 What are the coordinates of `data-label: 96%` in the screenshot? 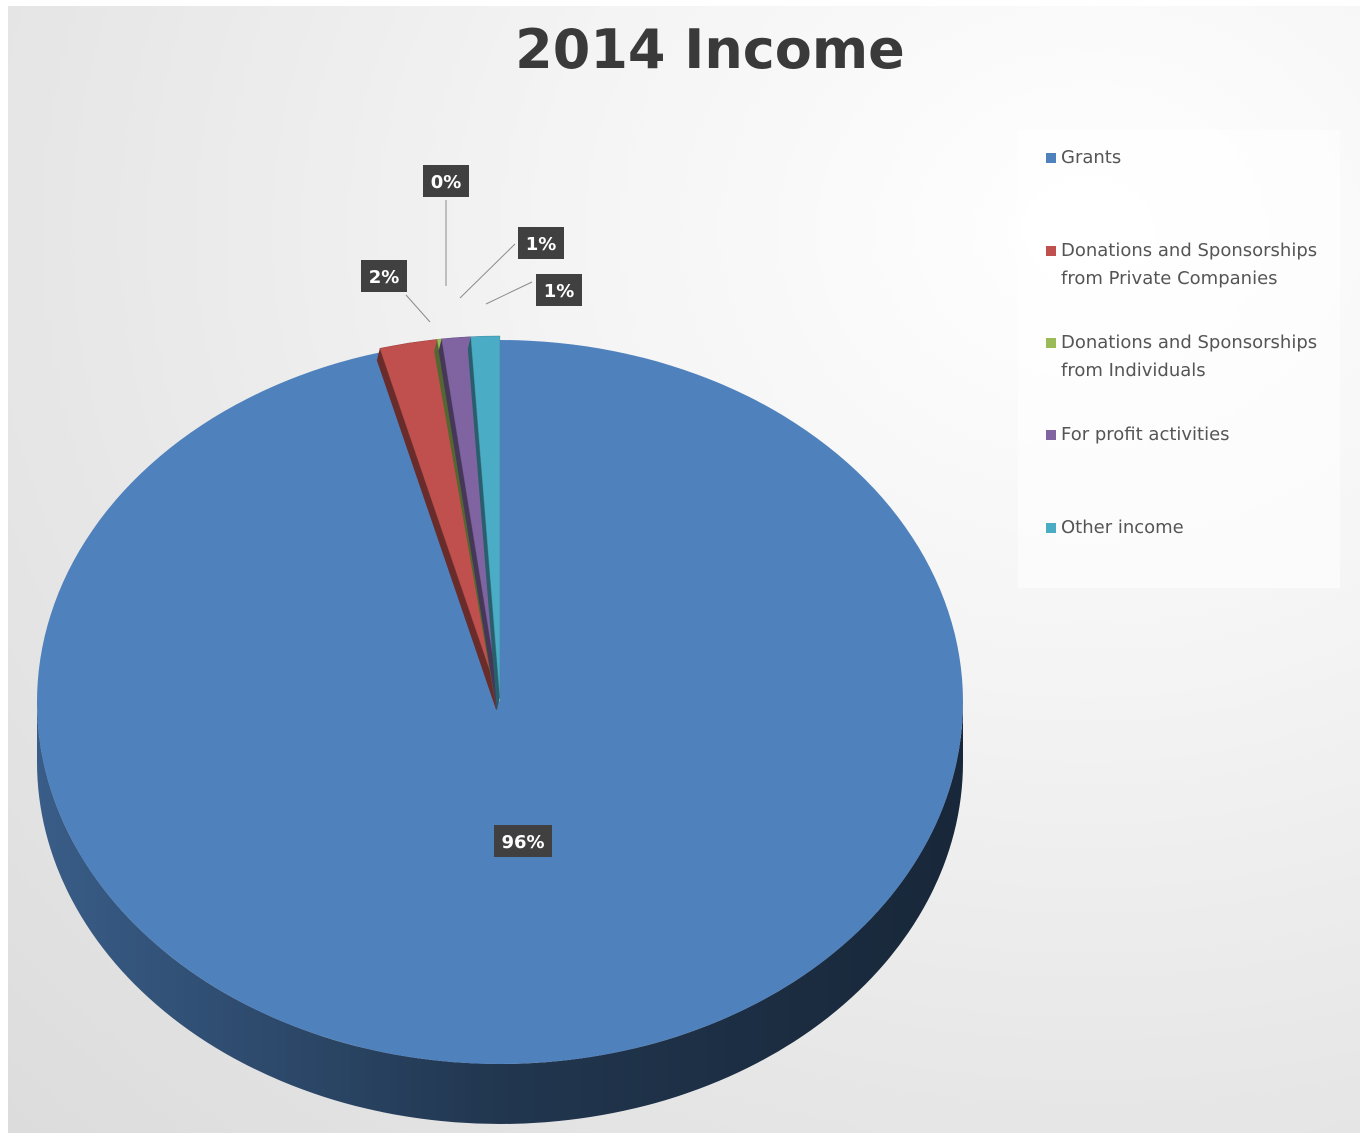 It's located at (522, 842).